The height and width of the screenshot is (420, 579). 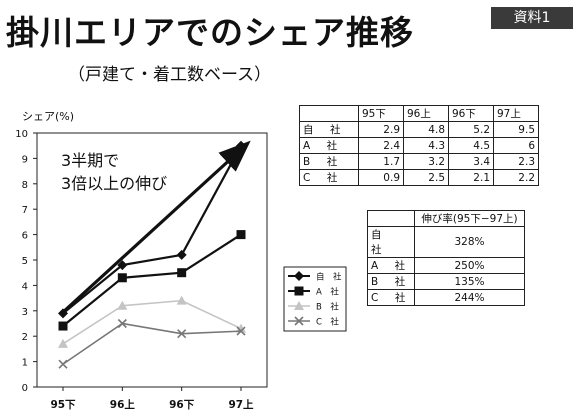 I want to click on table-cell: 244%, so click(x=469, y=297).